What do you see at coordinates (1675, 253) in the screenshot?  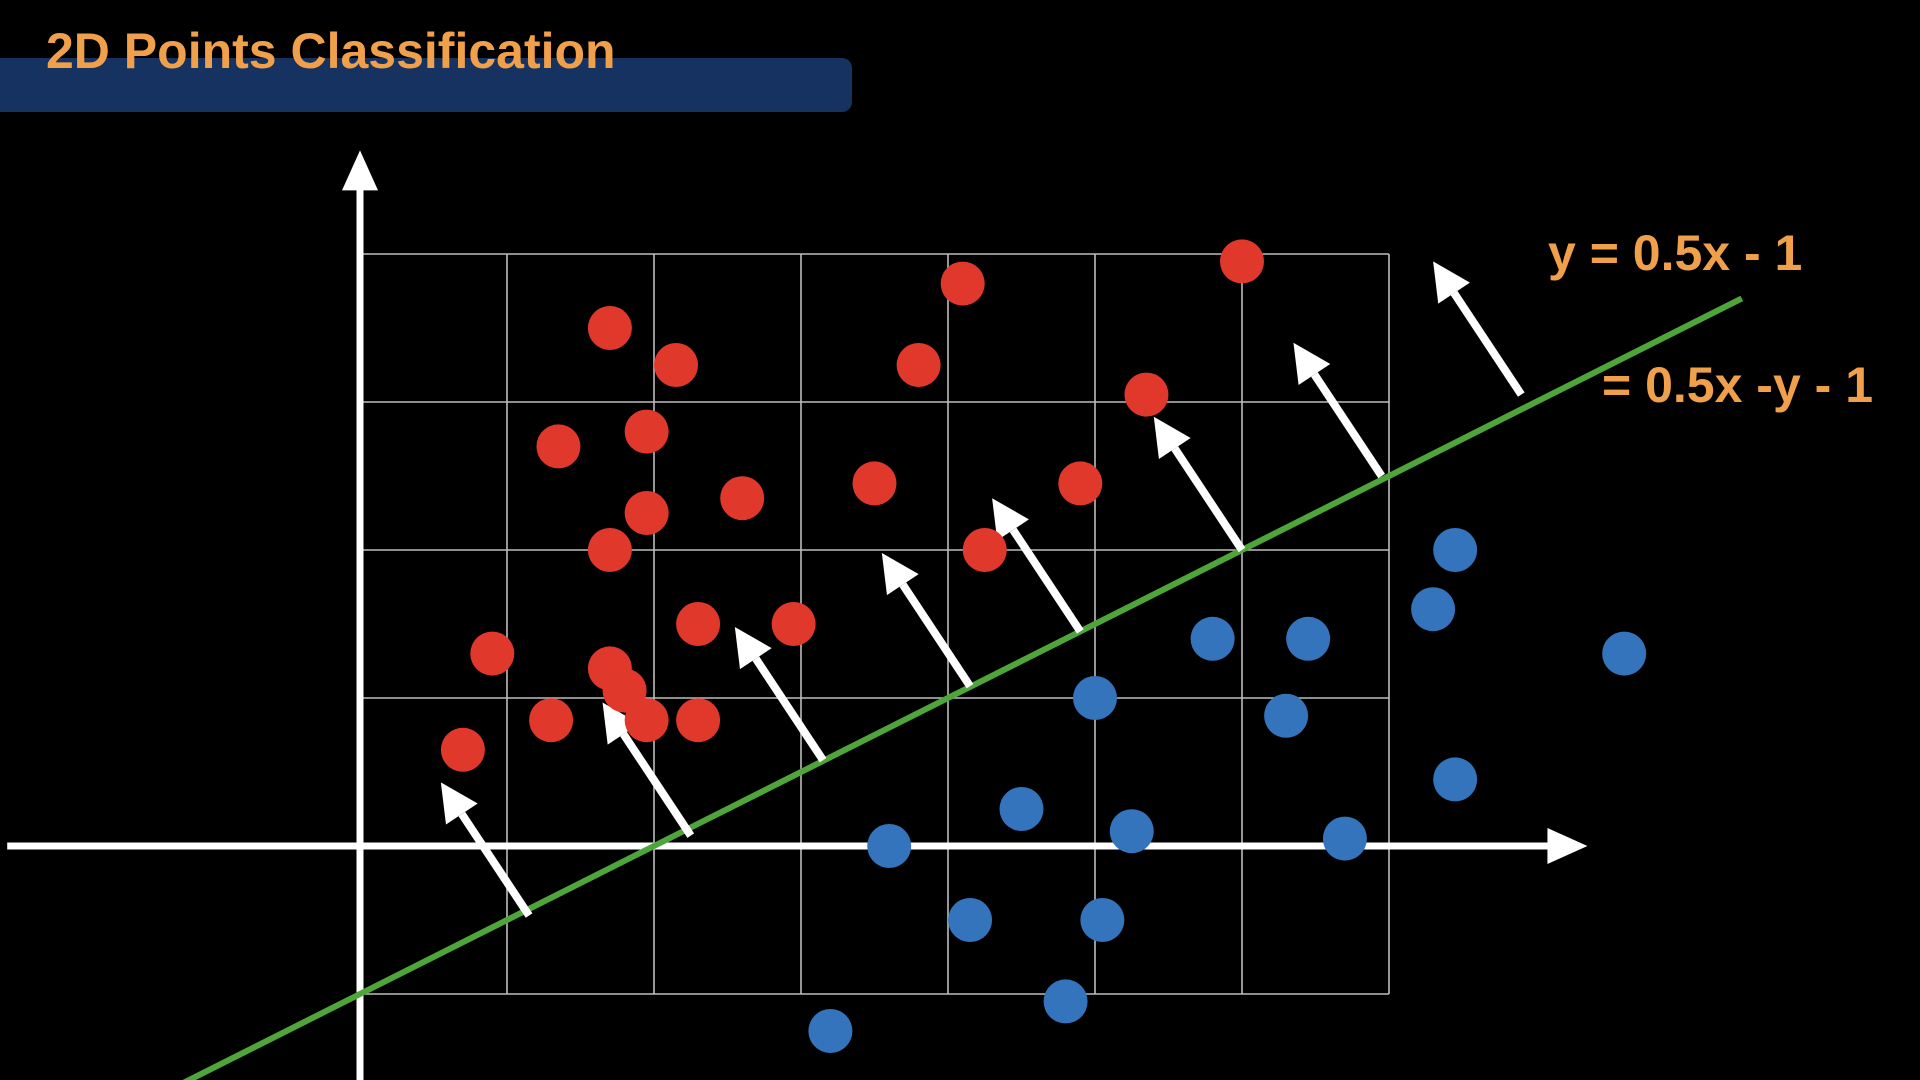 I see `line-equation-label: y = 0.5x - 1` at bounding box center [1675, 253].